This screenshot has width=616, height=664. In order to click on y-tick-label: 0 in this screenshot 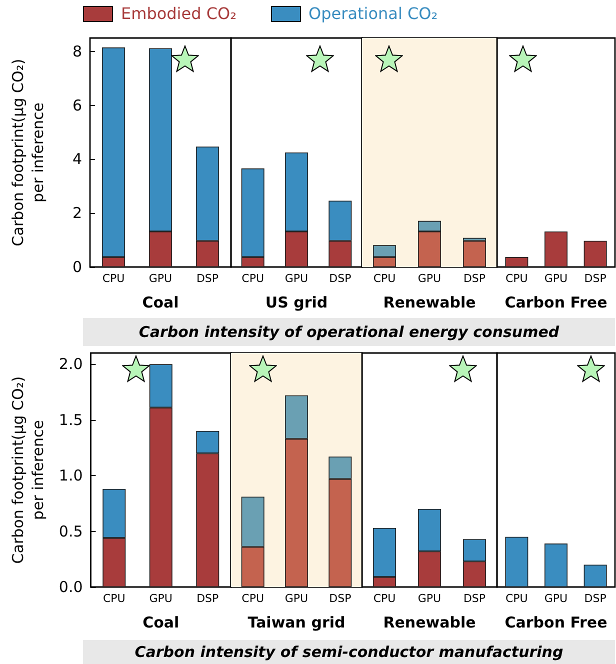, I will do `click(77, 267)`.